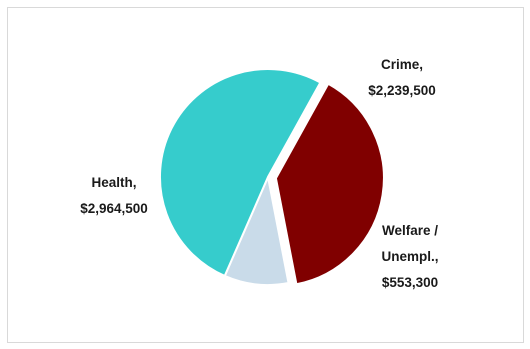 This screenshot has width=530, height=349. Describe the element at coordinates (410, 230) in the screenshot. I see `slice-label-welfare-name: Welfare /` at that location.